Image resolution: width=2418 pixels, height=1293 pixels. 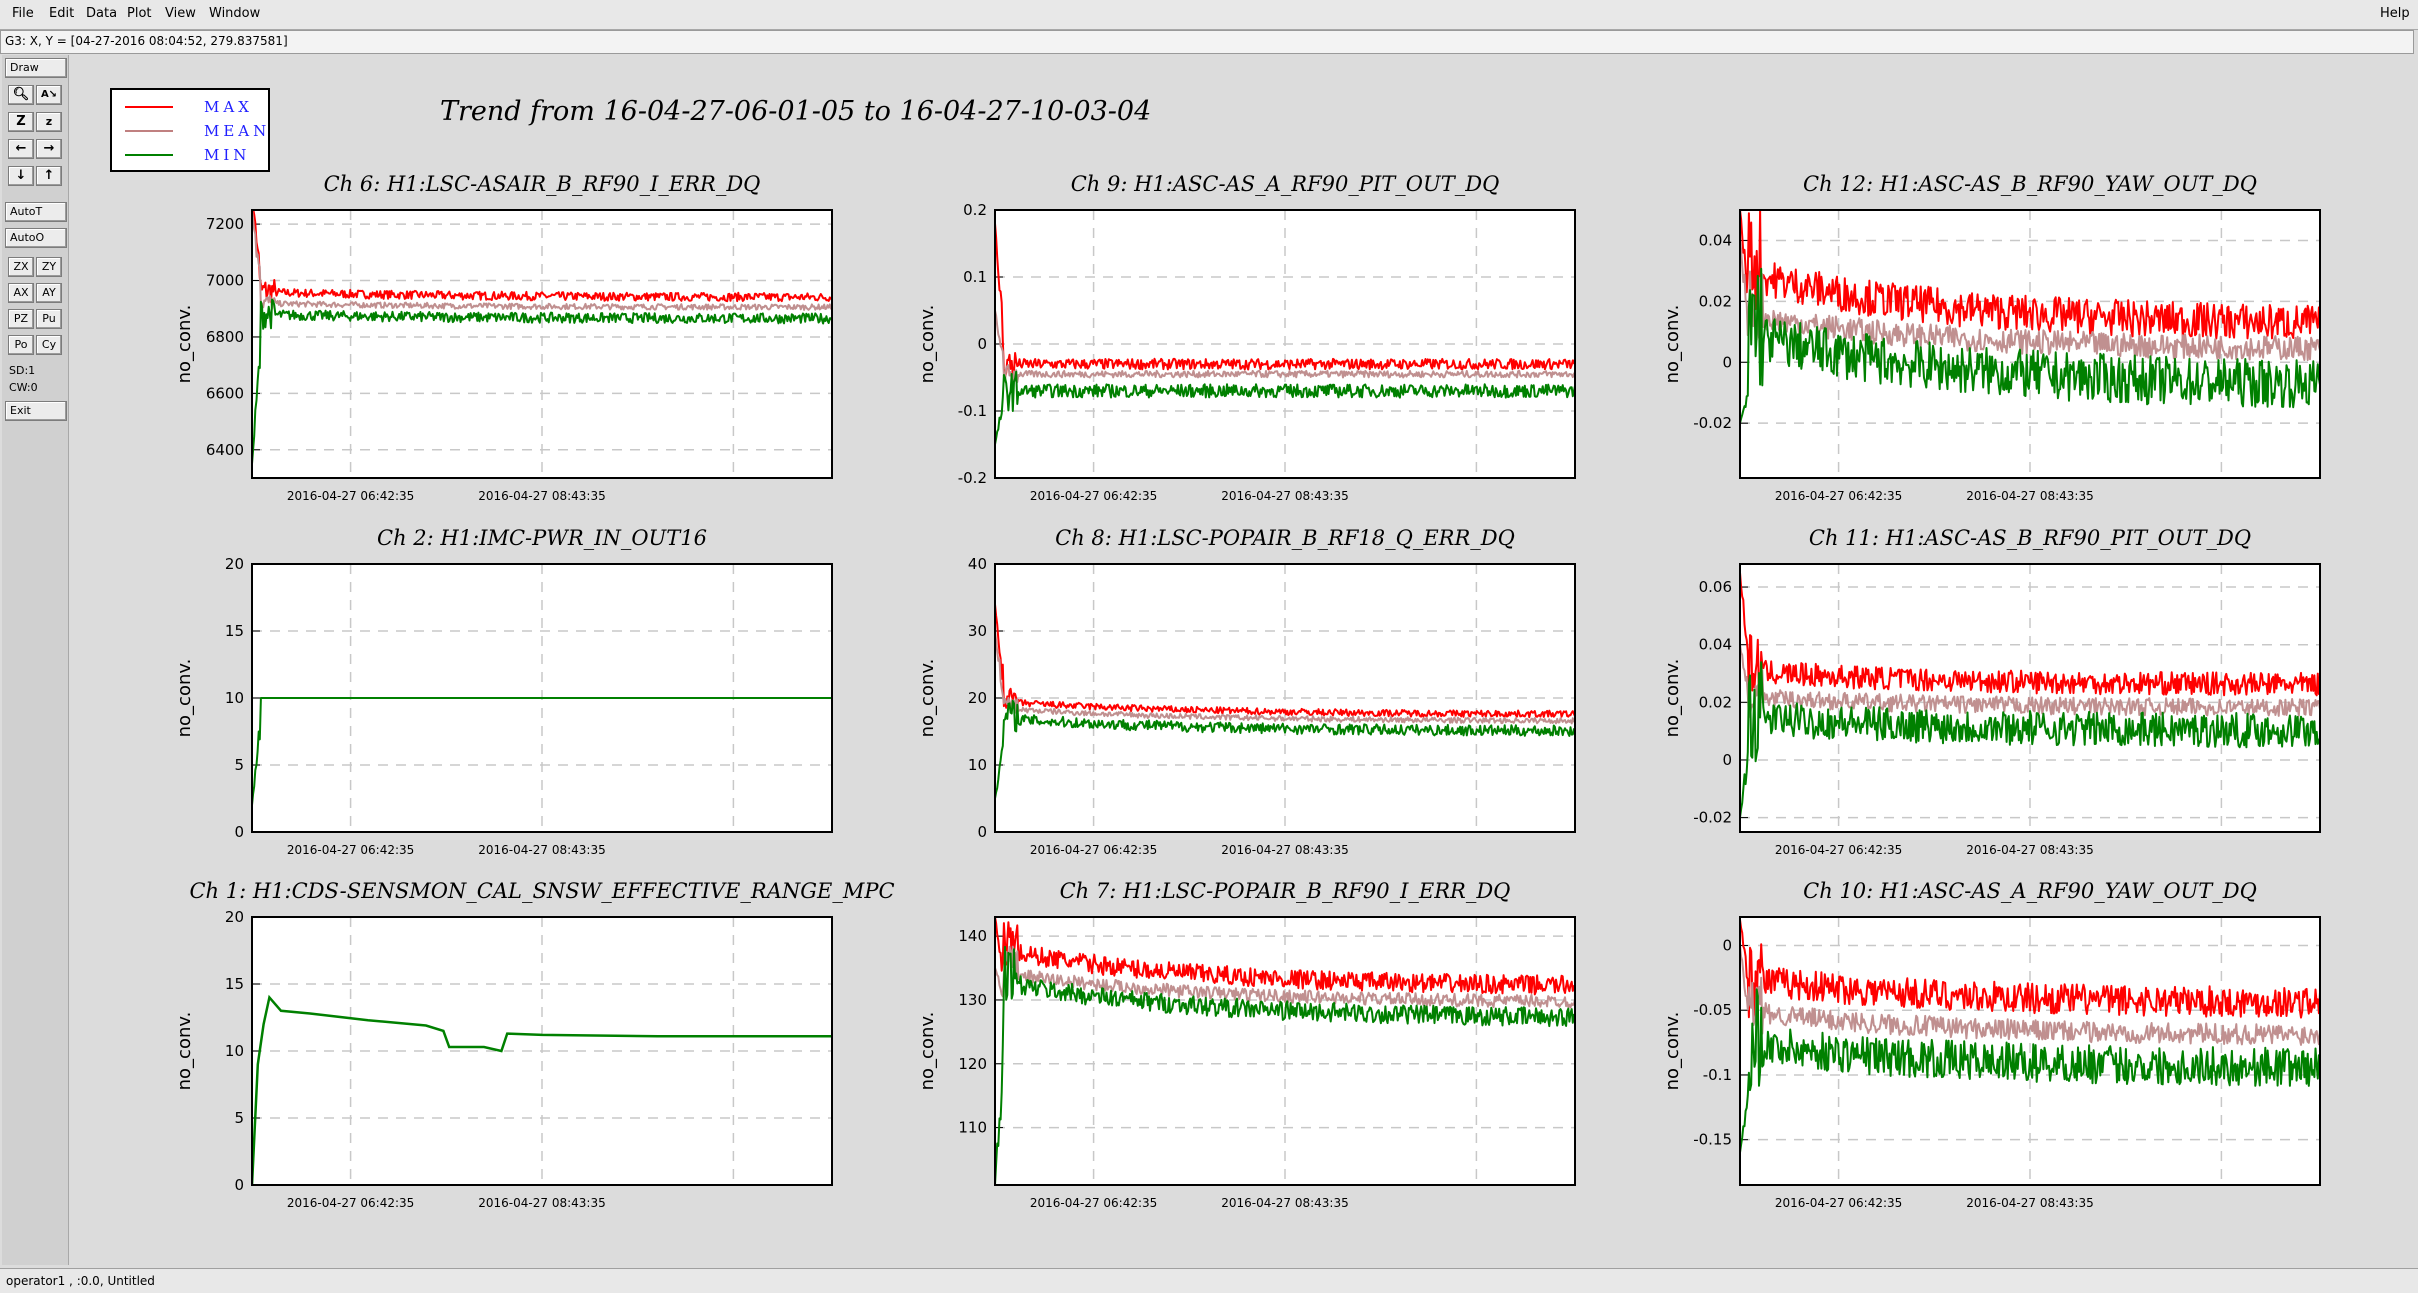 What do you see at coordinates (1715, 702) in the screenshot?
I see `y-tick-label: 0.02` at bounding box center [1715, 702].